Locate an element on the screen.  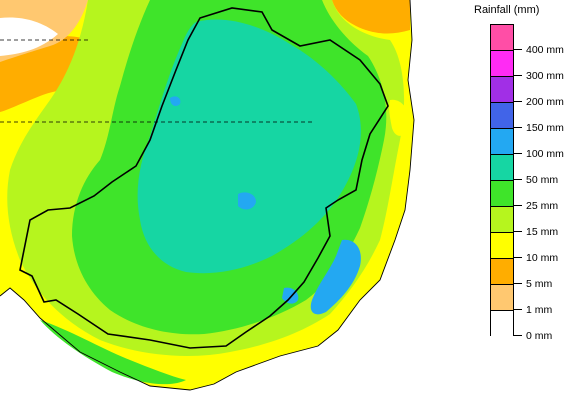
legend-label: 10 mm is located at coordinates (542, 258).